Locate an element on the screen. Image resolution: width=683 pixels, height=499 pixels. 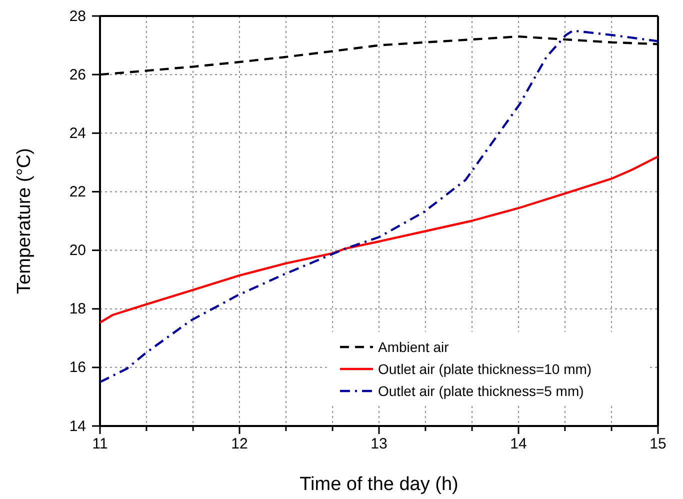
legend-label: Outlet air (plate thickness=10 mm) is located at coordinates (485, 369).